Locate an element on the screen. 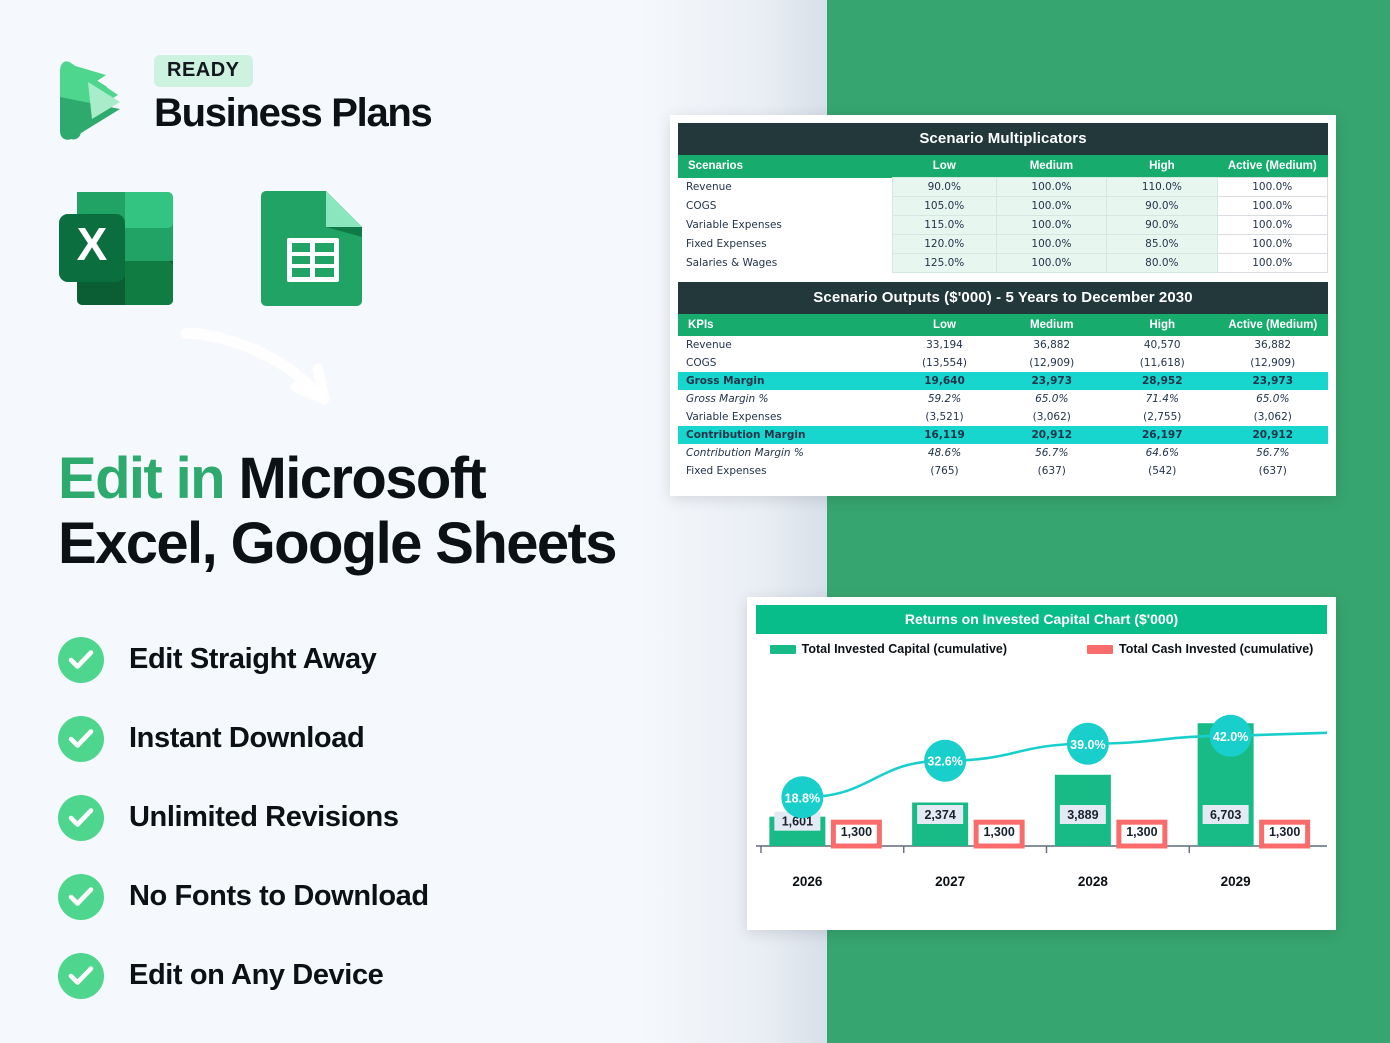  brand-name: Business Plans is located at coordinates (293, 113).